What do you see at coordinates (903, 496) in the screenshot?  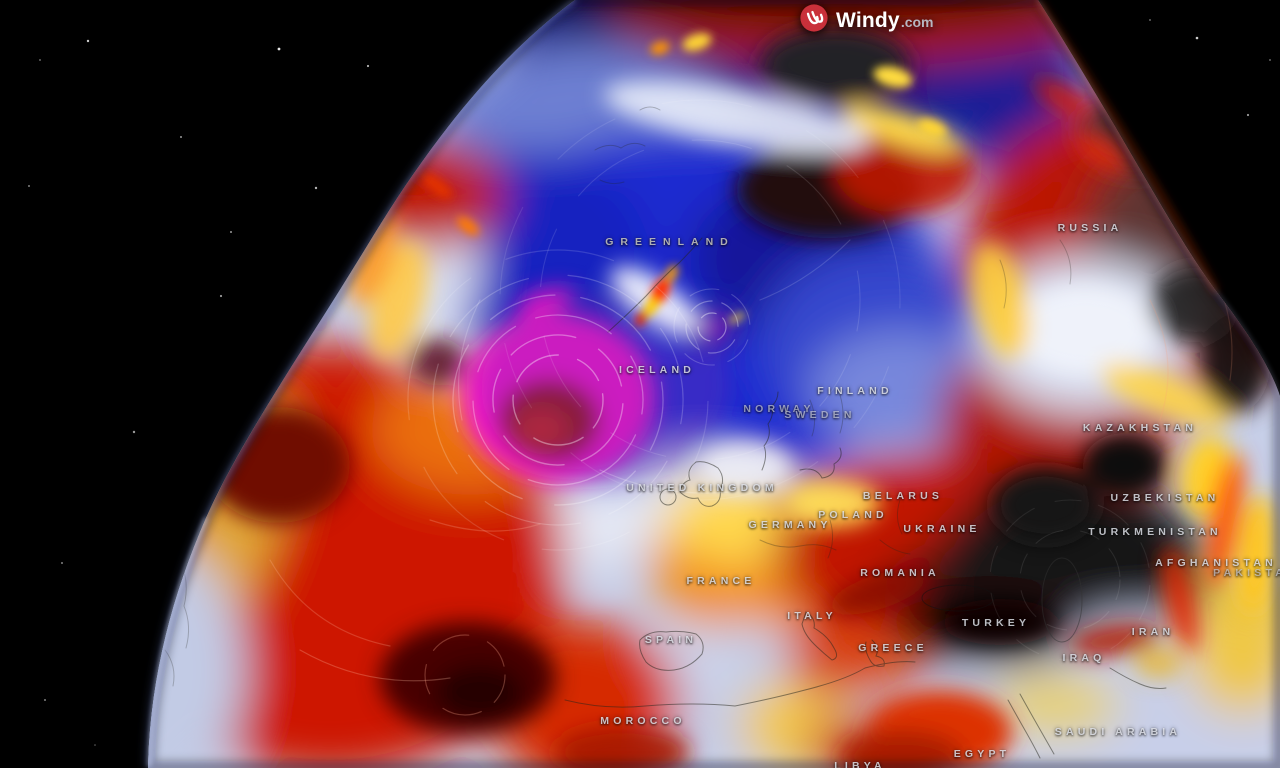 I see `map-label-belarus: BELARUS` at bounding box center [903, 496].